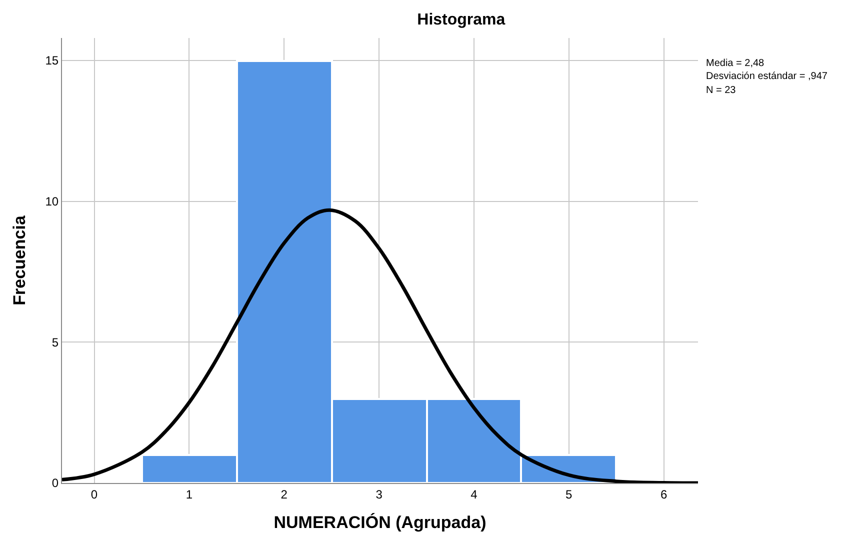  Describe the element at coordinates (19, 260) in the screenshot. I see `y-axis-title: Frecuencia` at that location.